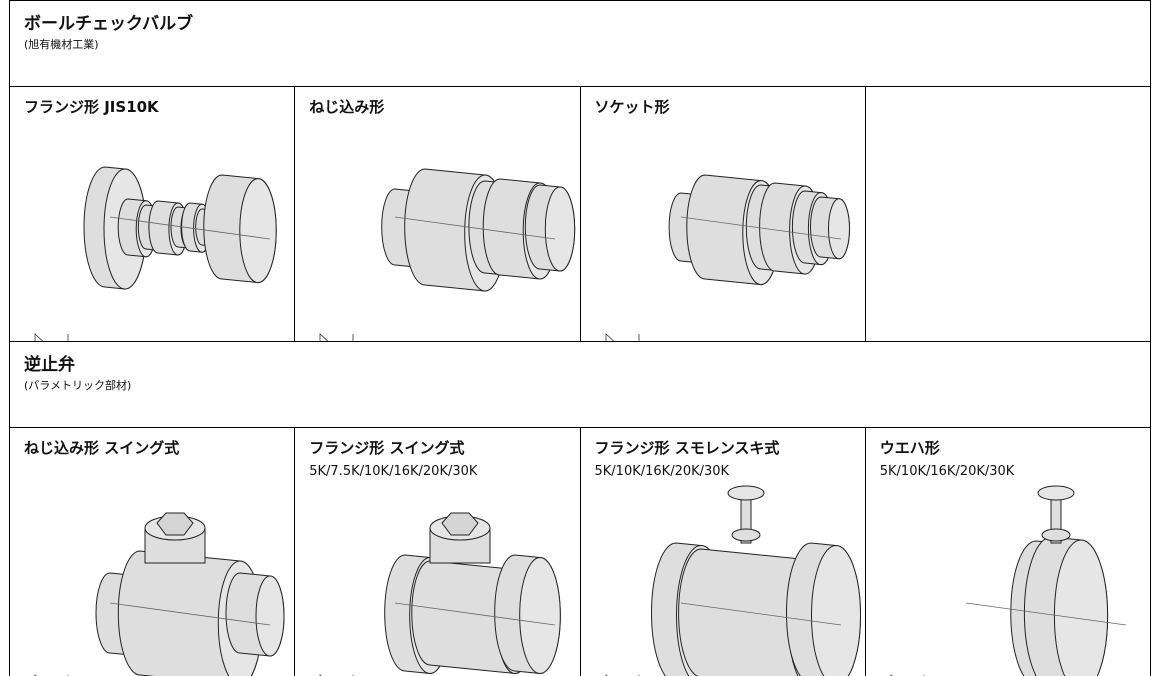 The width and height of the screenshot is (1160, 676). Describe the element at coordinates (78, 385) in the screenshot. I see `section-subtitle: (パラメトリック部材)` at that location.